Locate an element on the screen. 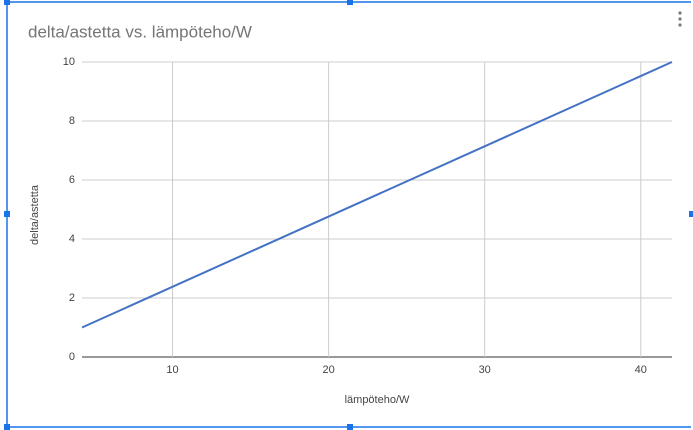 The width and height of the screenshot is (693, 430). menu-button is located at coordinates (680, 19).